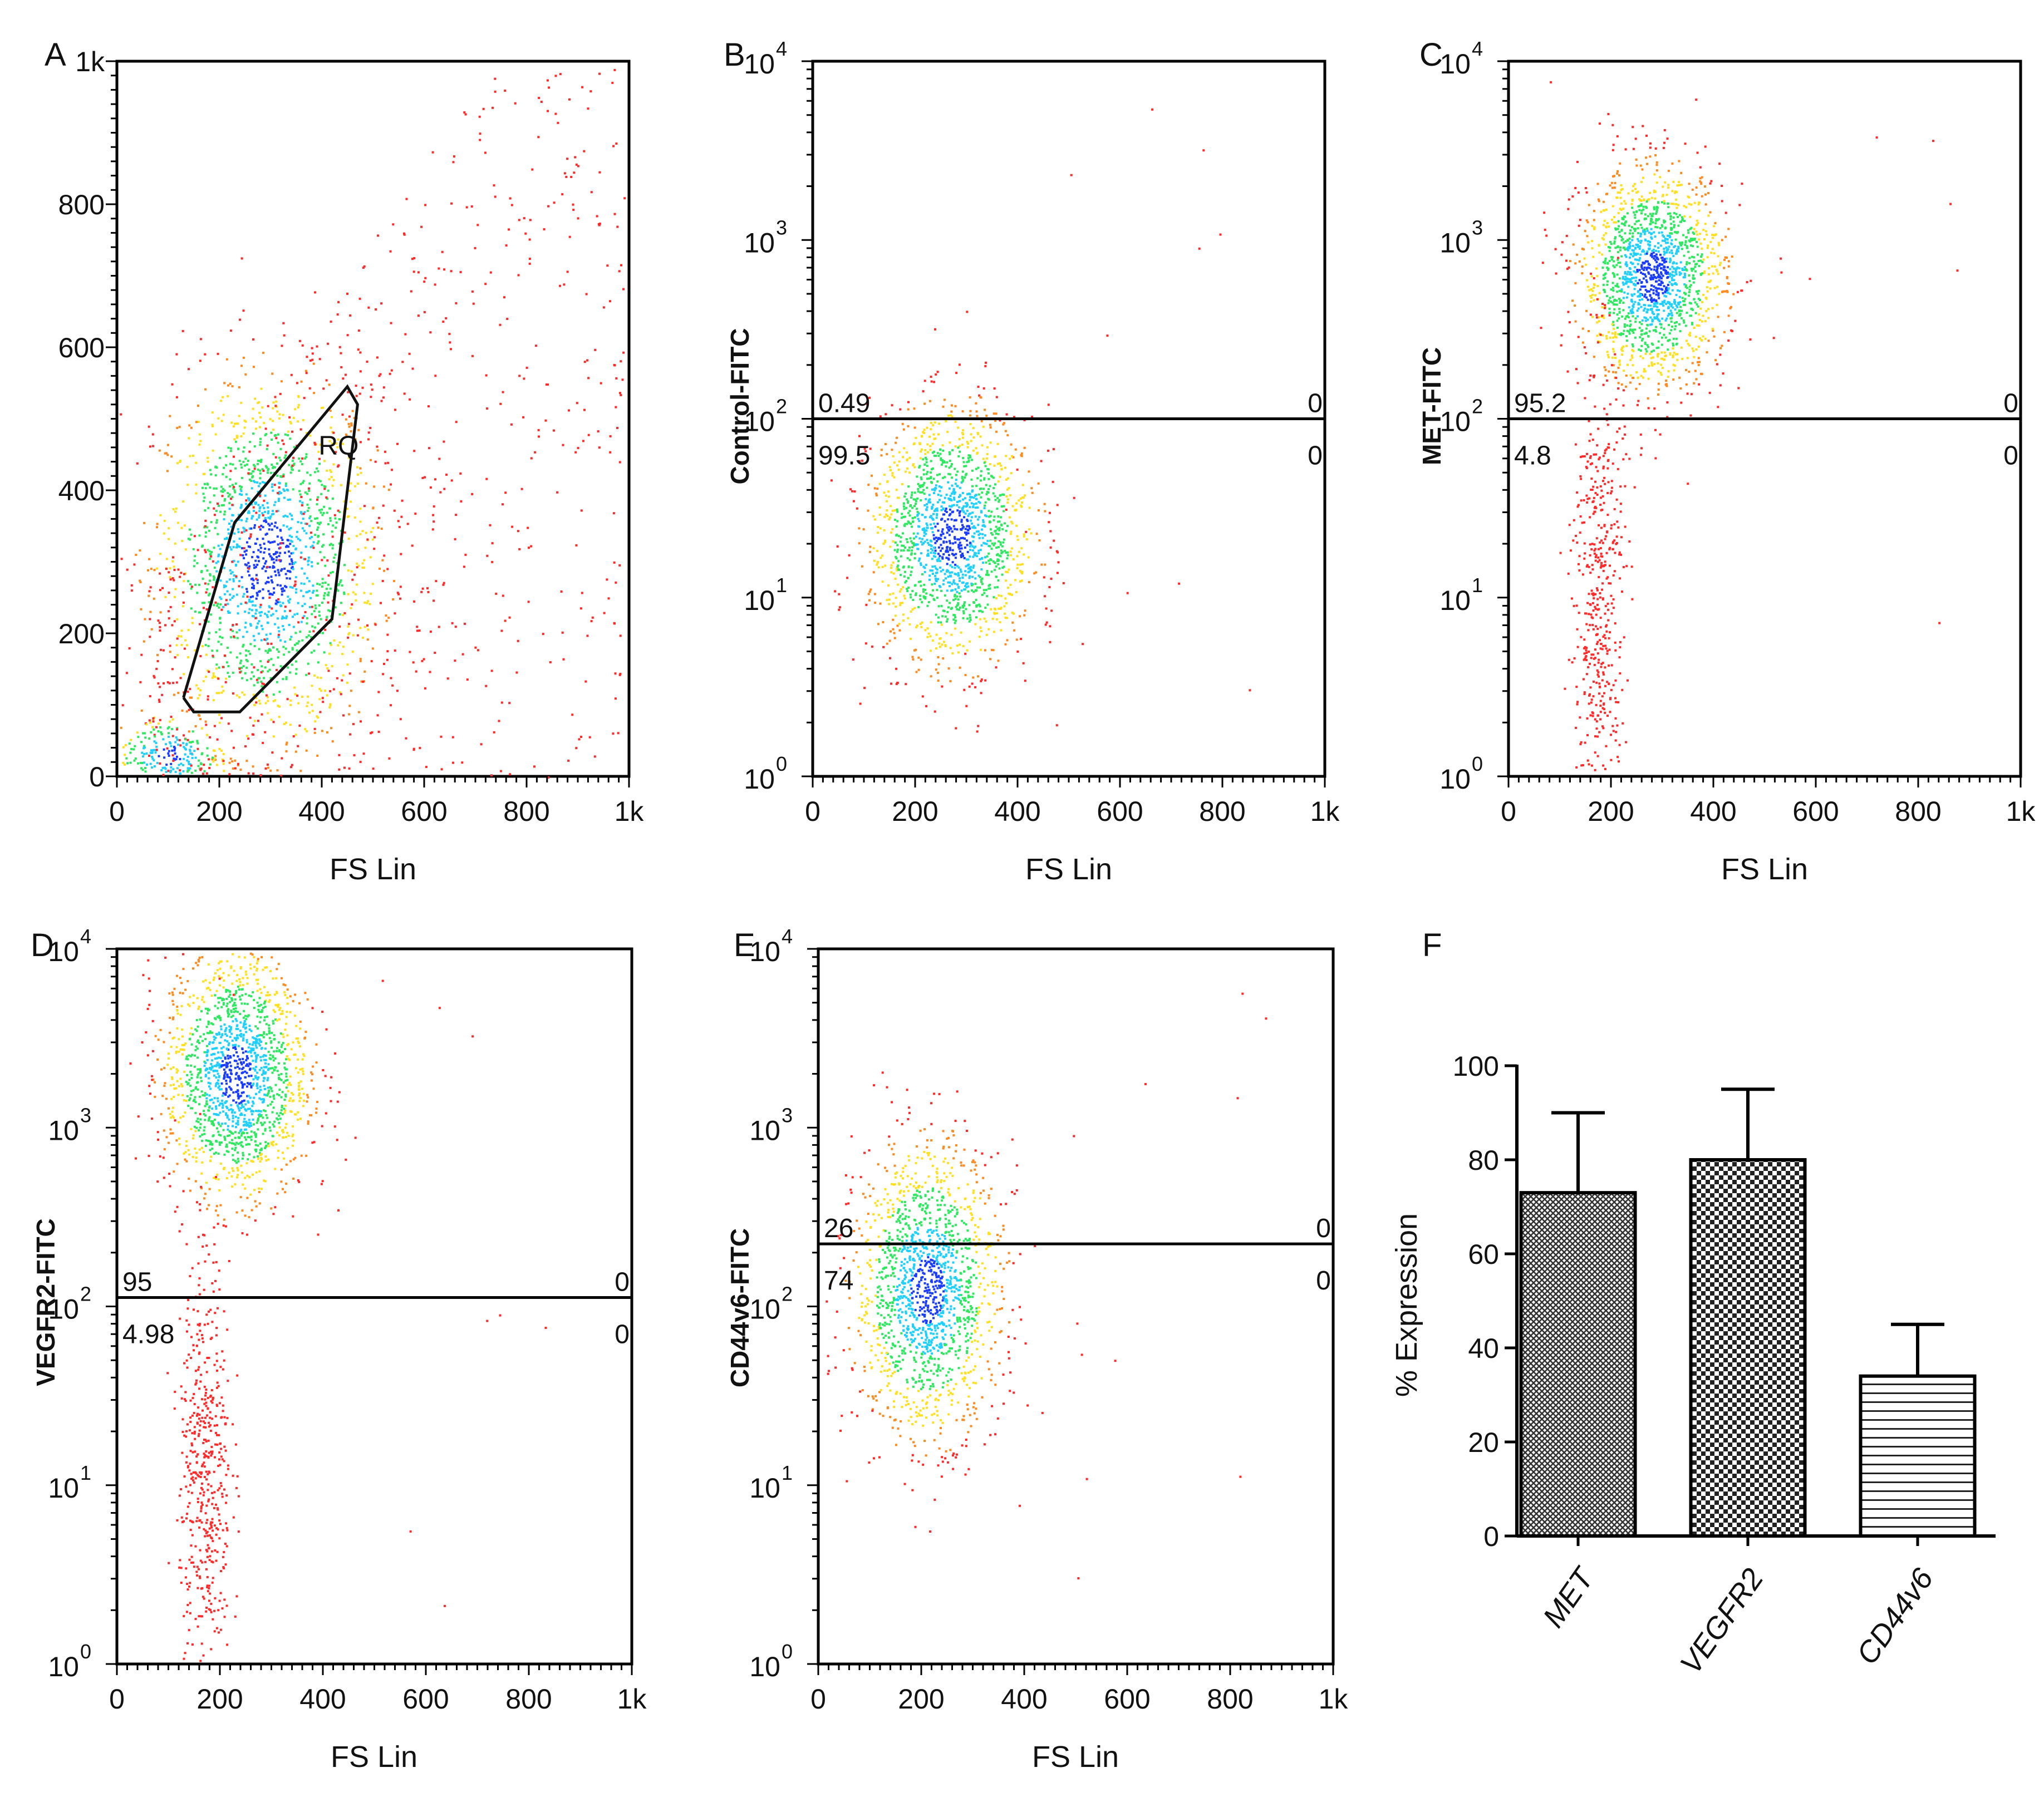 This screenshot has width=2044, height=1797. What do you see at coordinates (759, 64) in the screenshot?
I see `y-tick-label: 10` at bounding box center [759, 64].